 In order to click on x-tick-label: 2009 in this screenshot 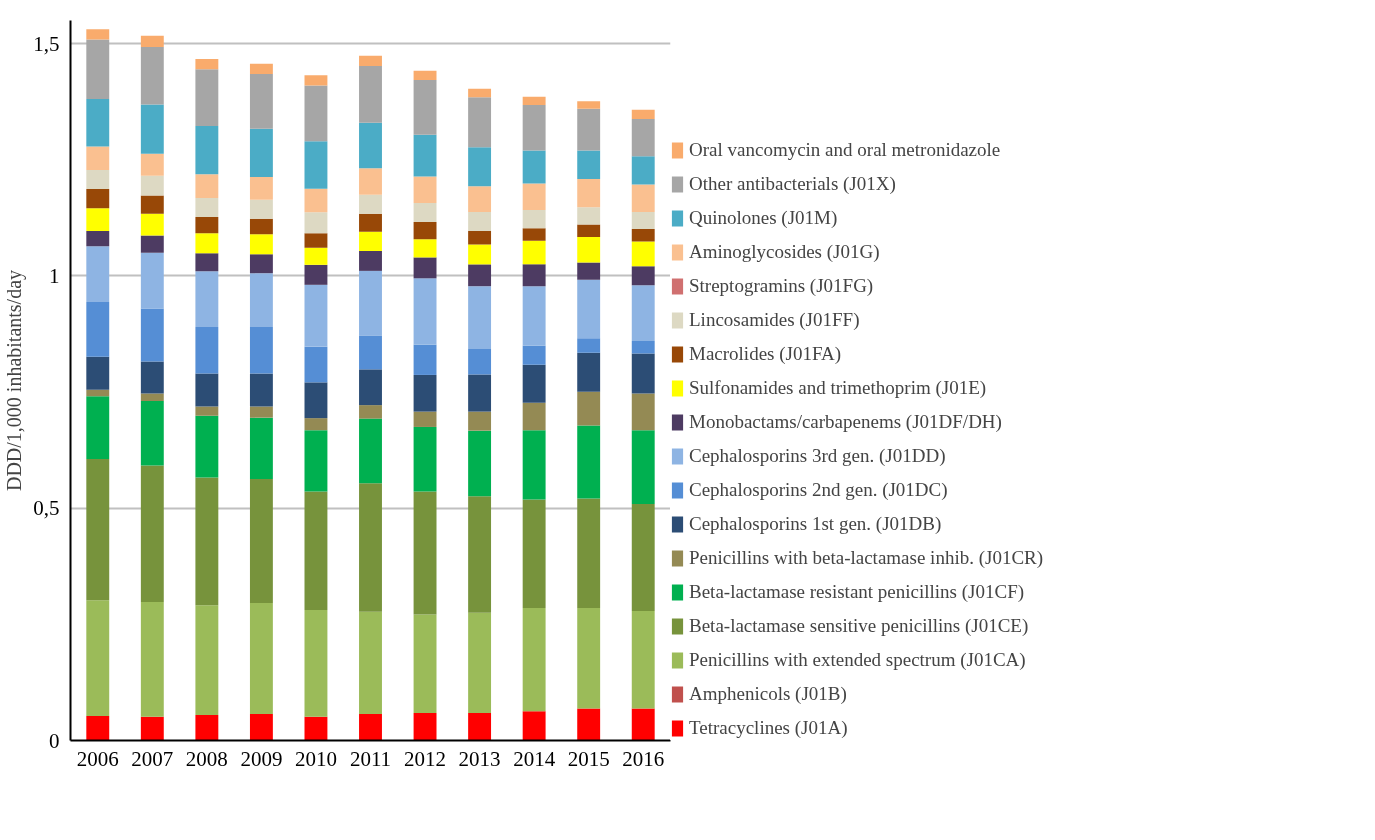, I will do `click(261, 758)`.